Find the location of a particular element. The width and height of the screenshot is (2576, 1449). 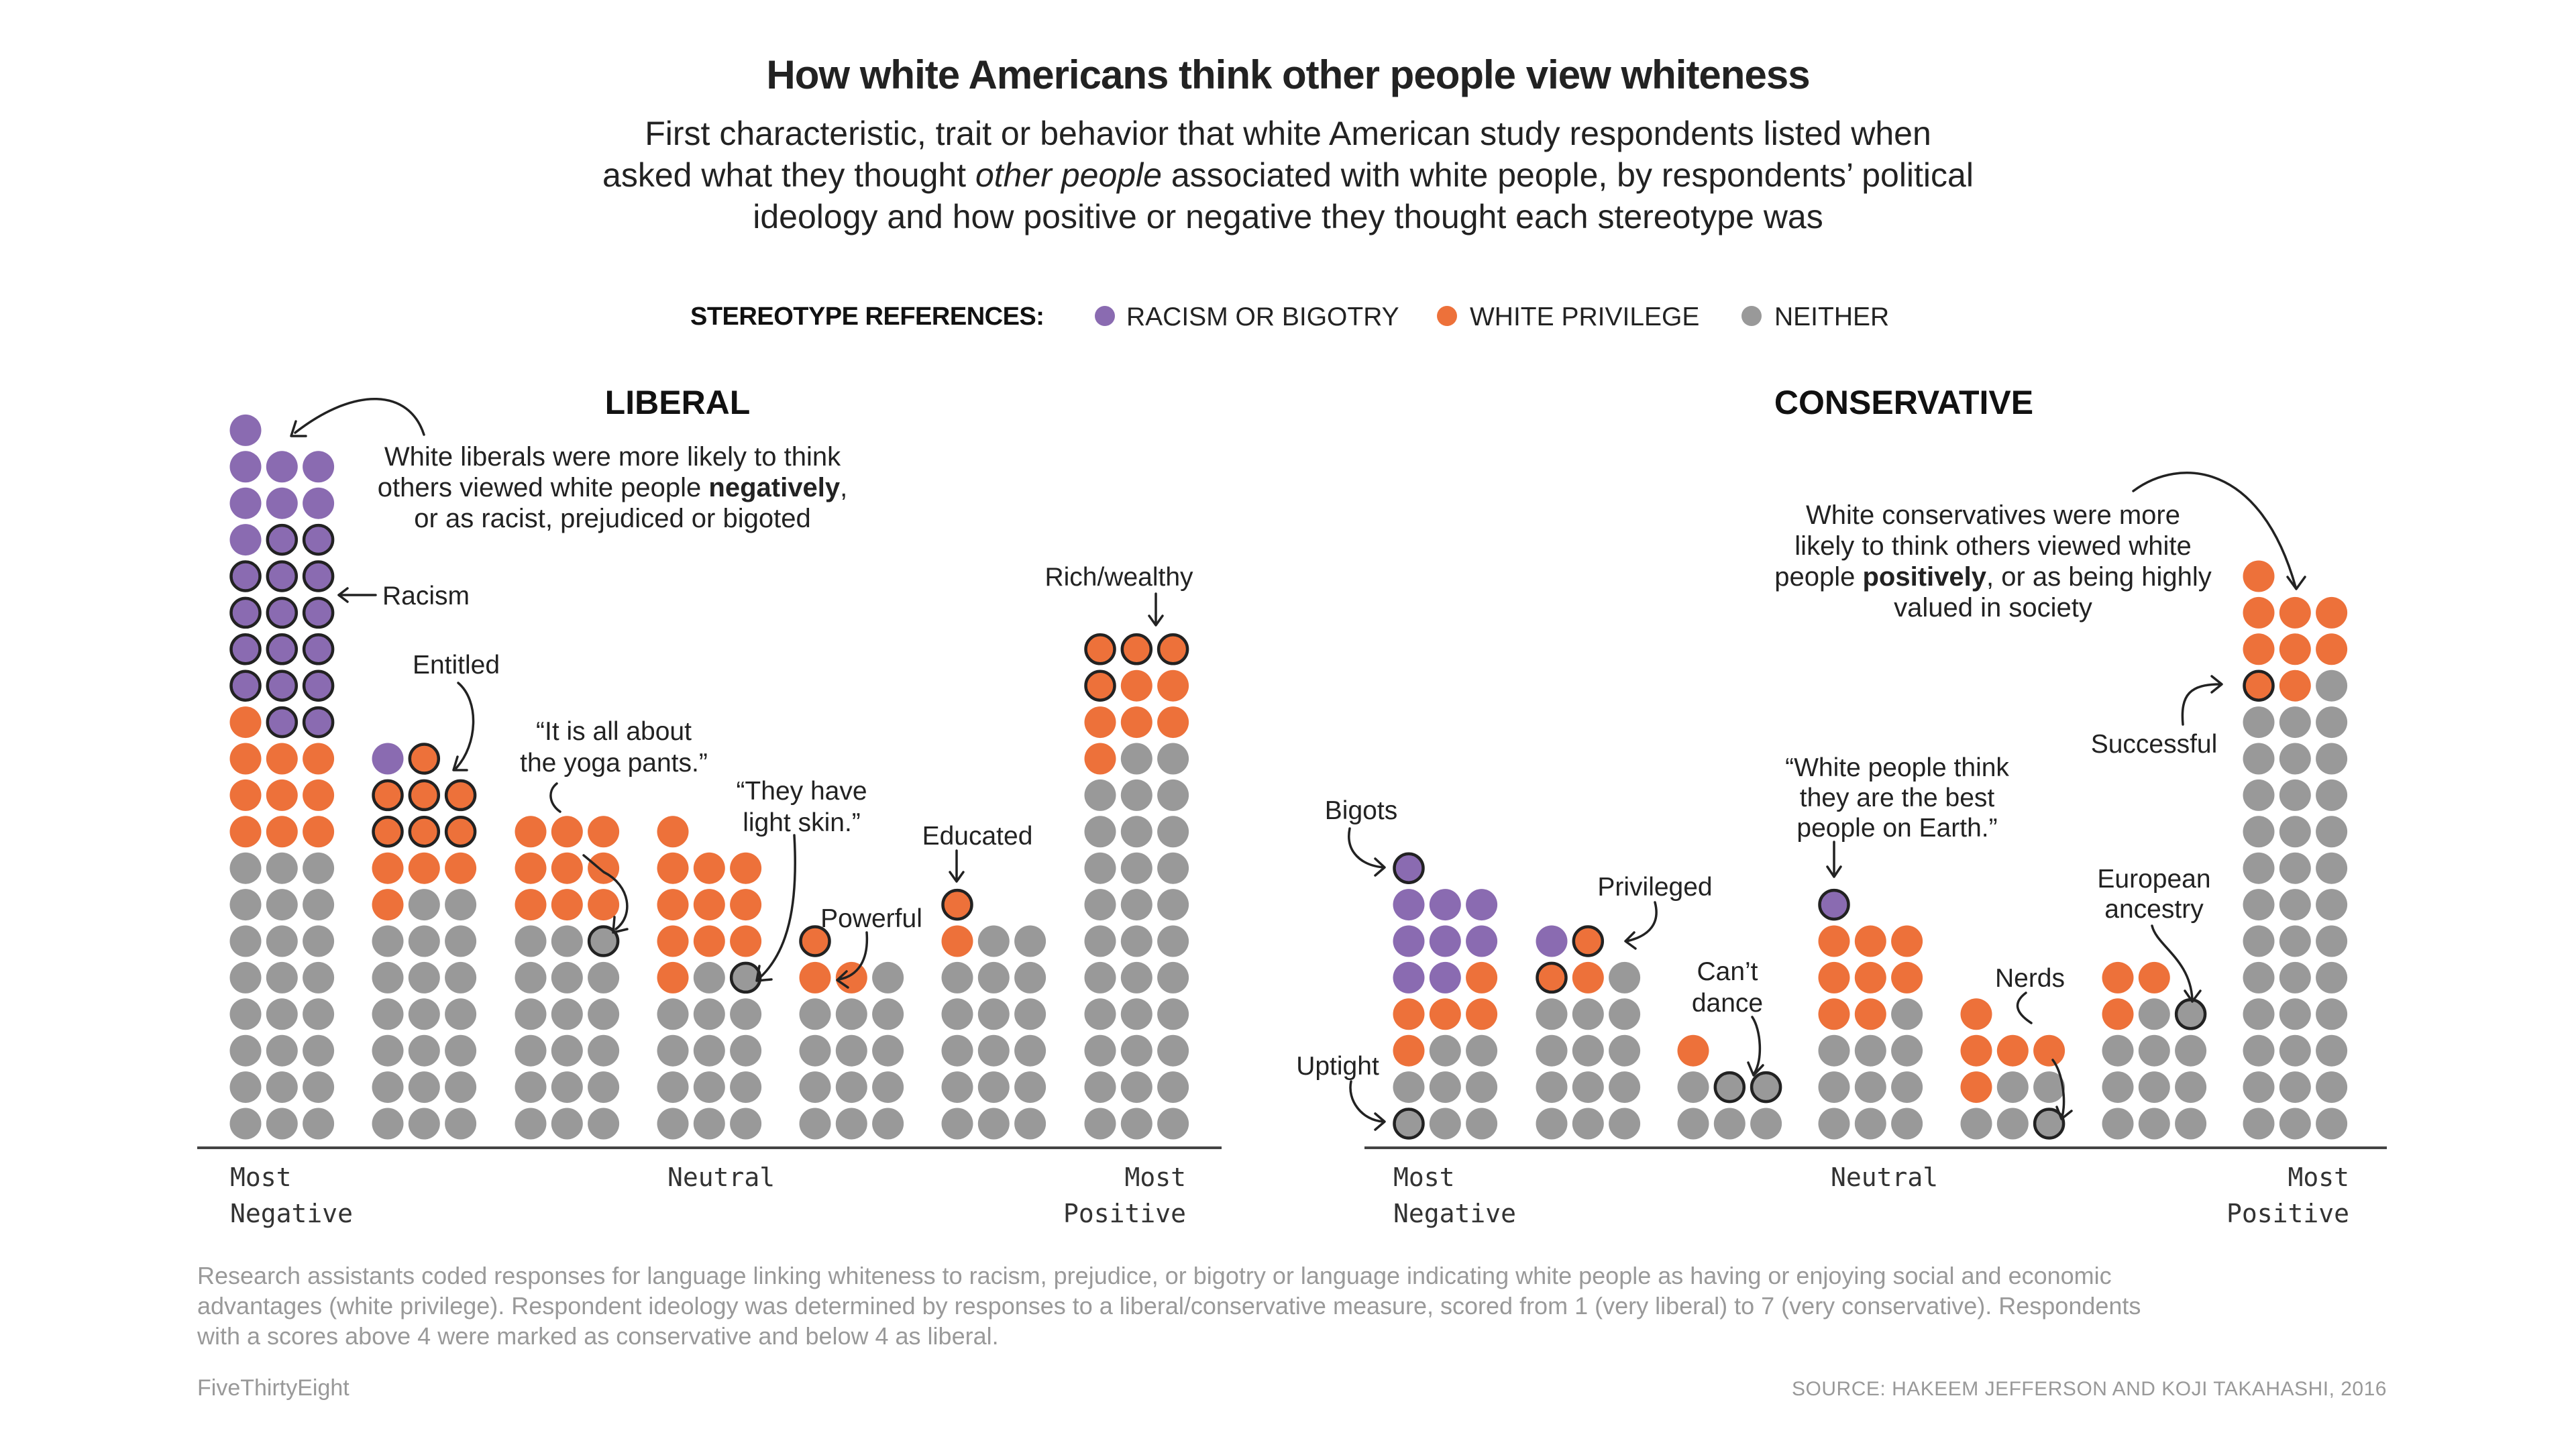

annotation-line: dance is located at coordinates (1727, 1003).